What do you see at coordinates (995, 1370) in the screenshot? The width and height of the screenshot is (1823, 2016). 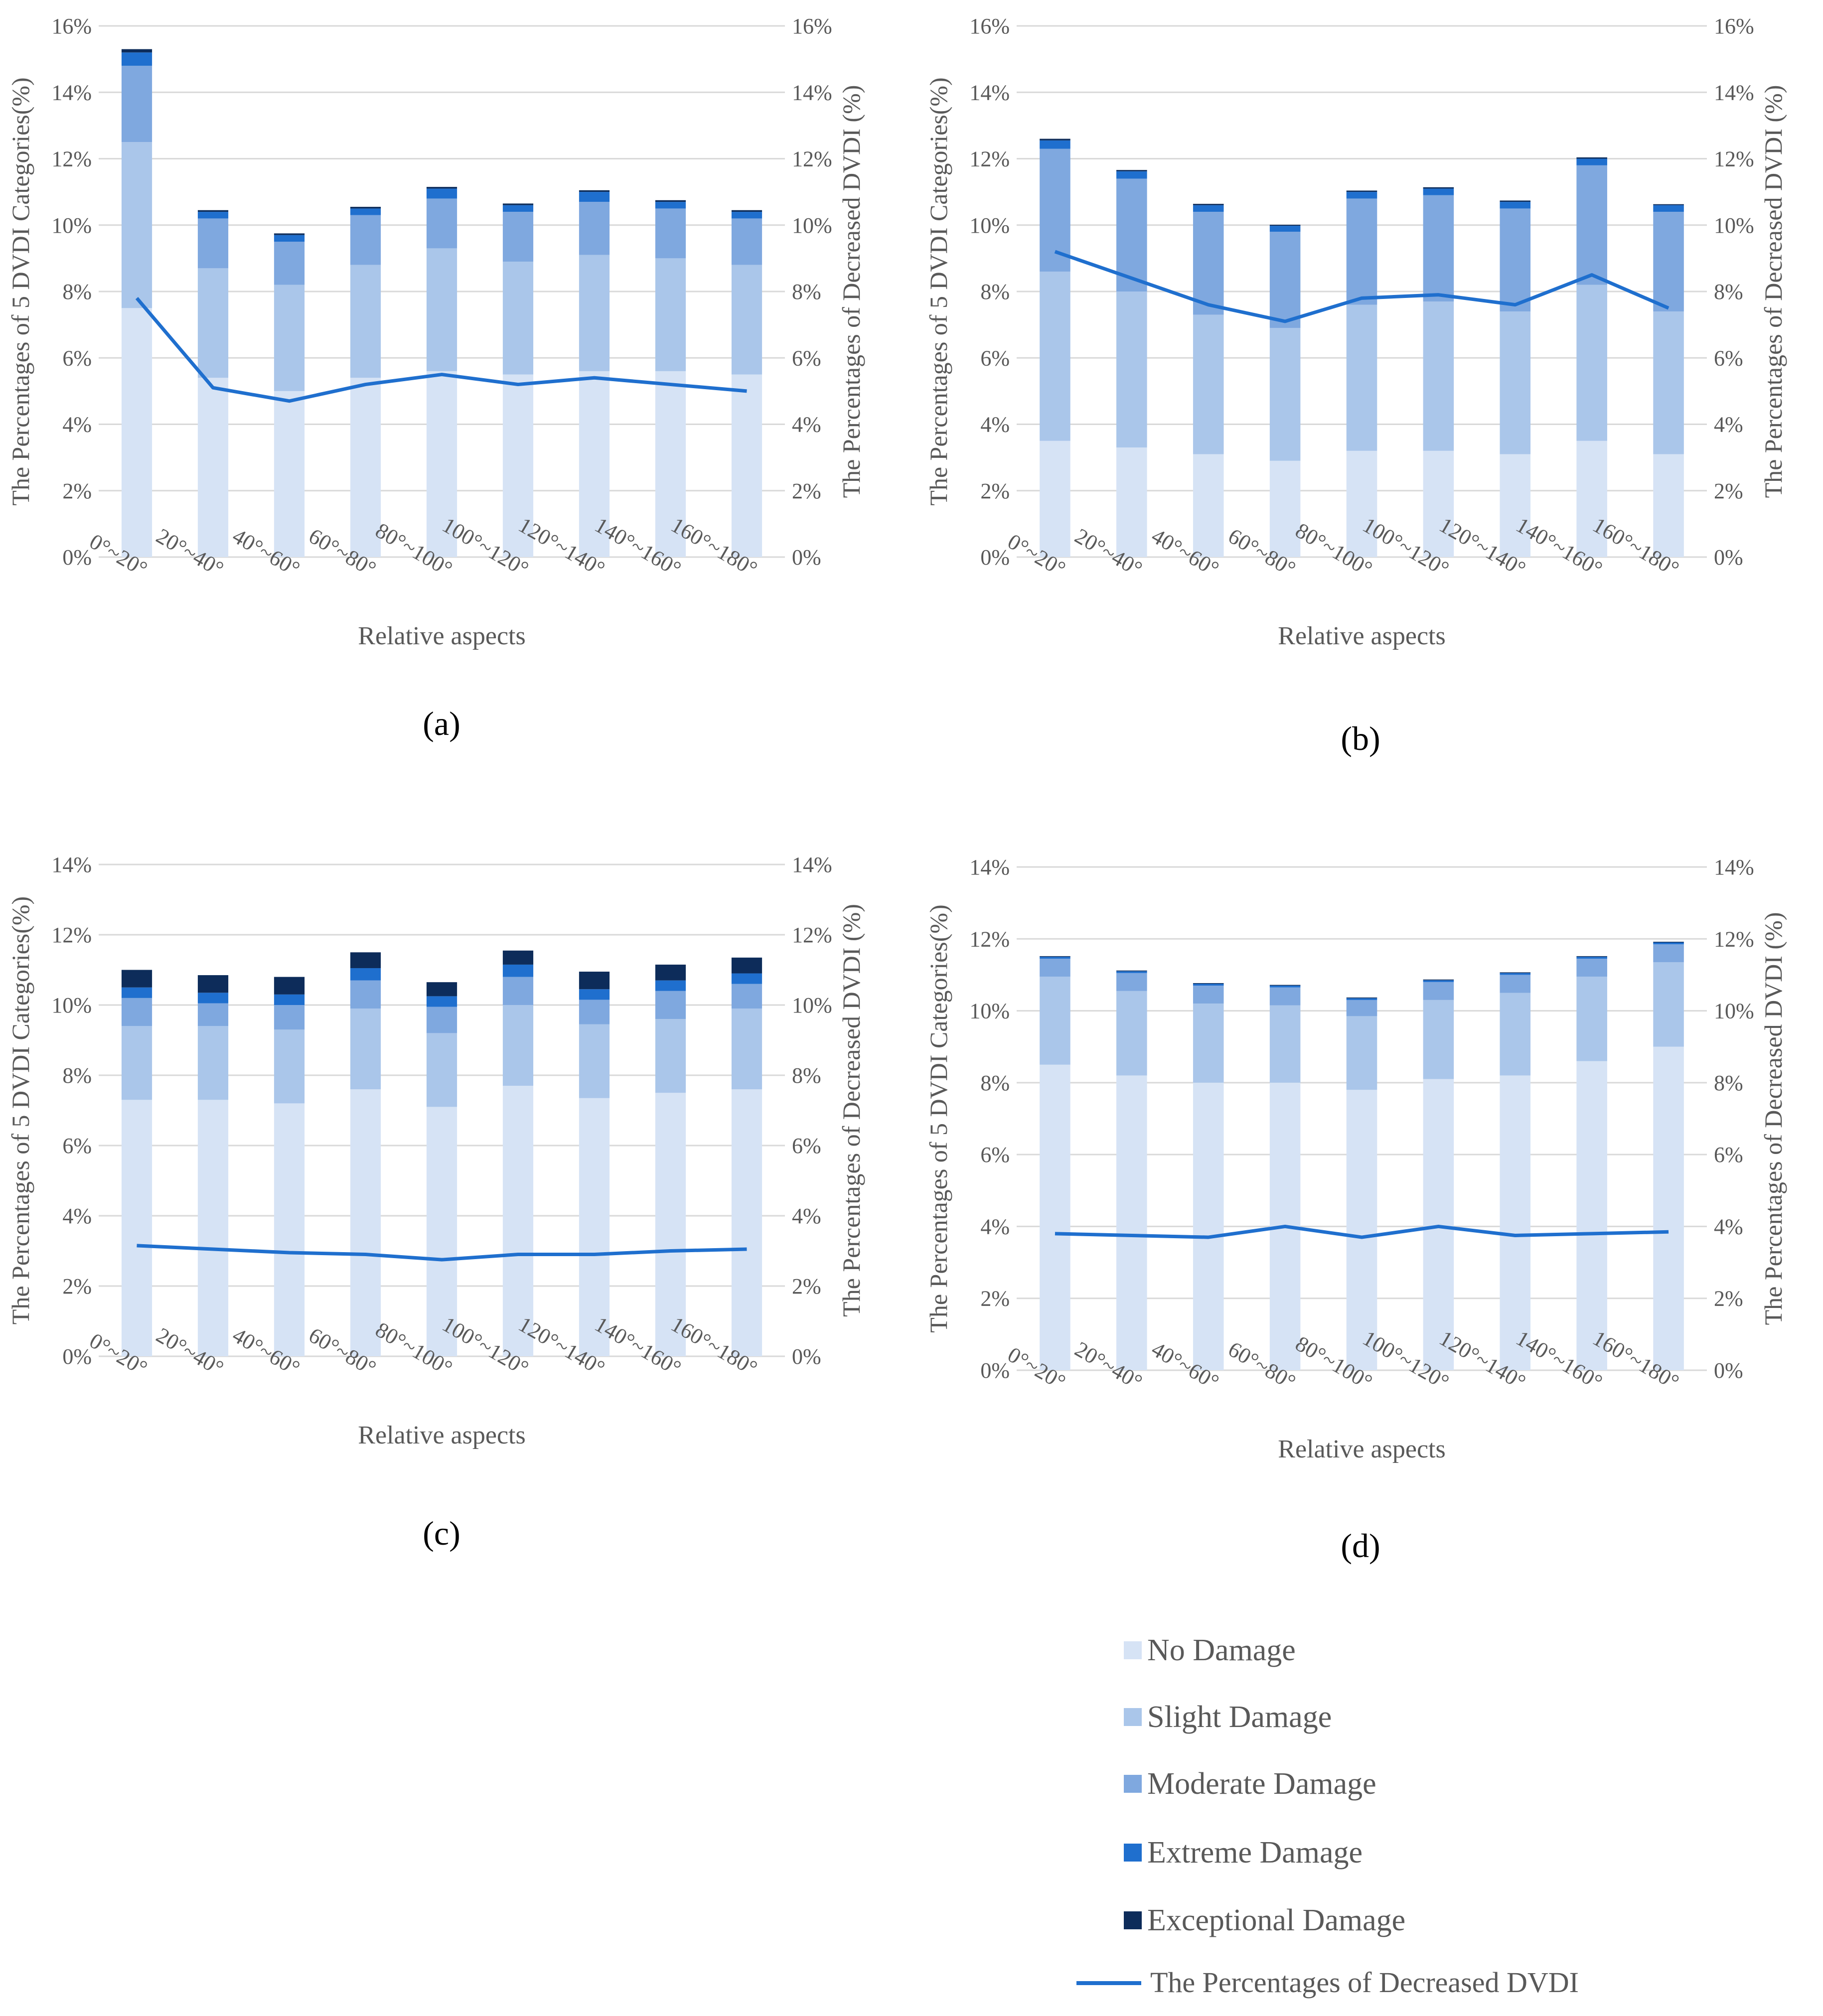 I see `y-tick-label: 0%` at bounding box center [995, 1370].